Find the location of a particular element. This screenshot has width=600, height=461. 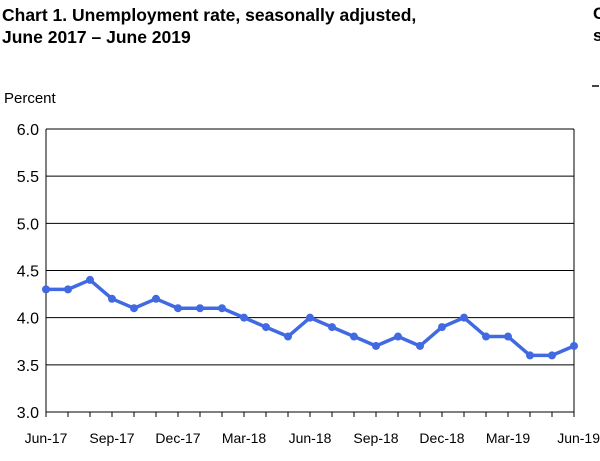

y-tick-label: 5.5 is located at coordinates (28, 177).